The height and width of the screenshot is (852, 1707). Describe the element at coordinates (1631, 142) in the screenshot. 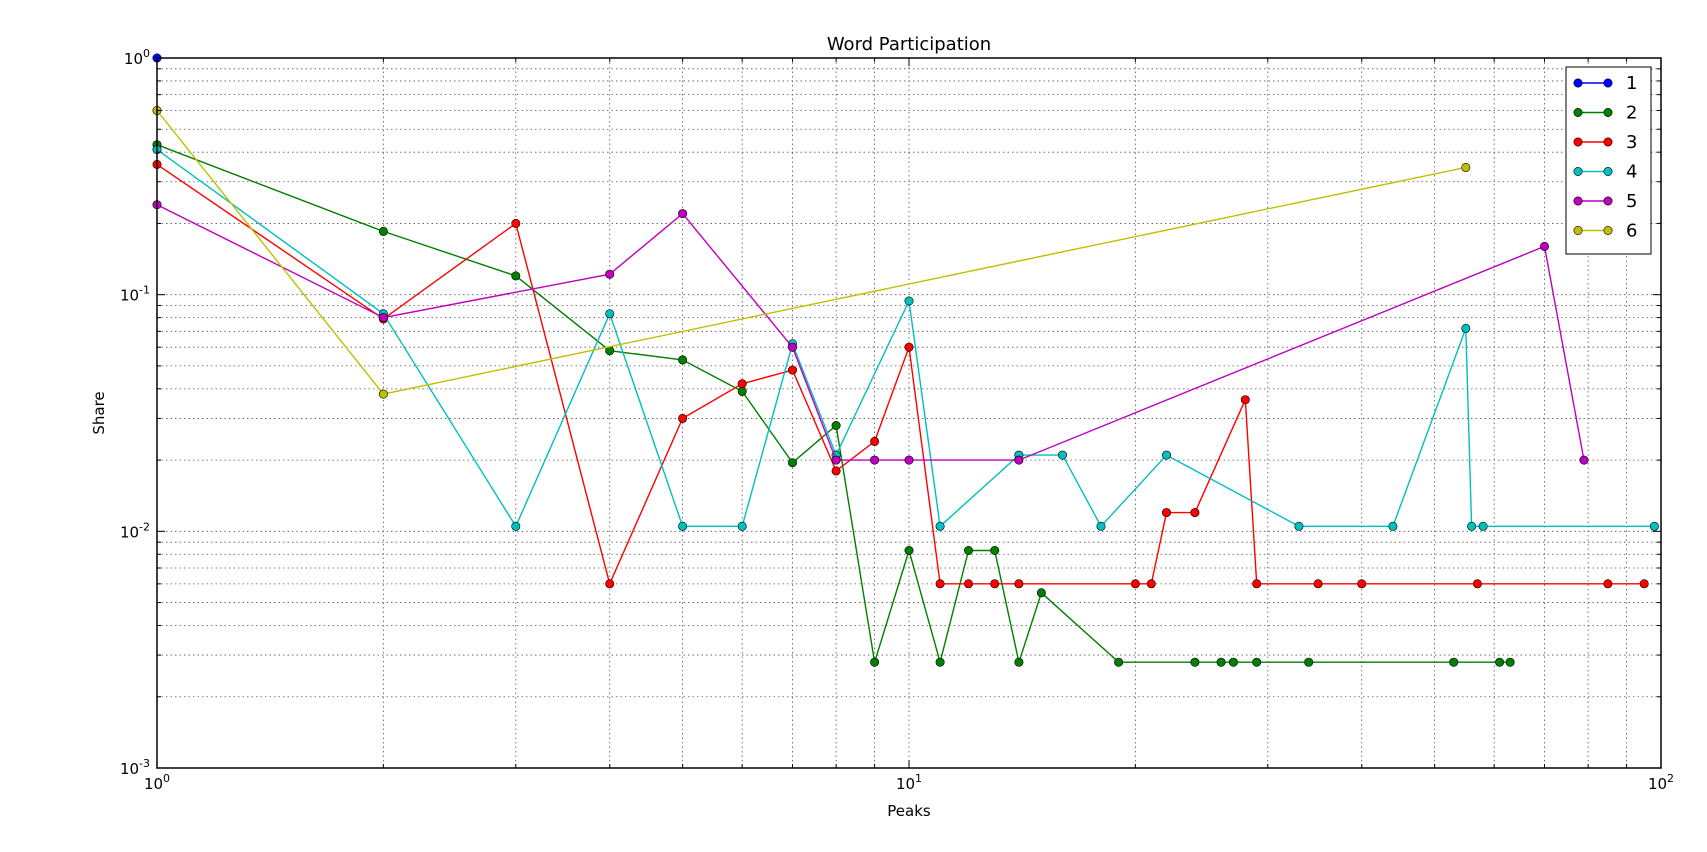

I see `legend-label: 3` at that location.